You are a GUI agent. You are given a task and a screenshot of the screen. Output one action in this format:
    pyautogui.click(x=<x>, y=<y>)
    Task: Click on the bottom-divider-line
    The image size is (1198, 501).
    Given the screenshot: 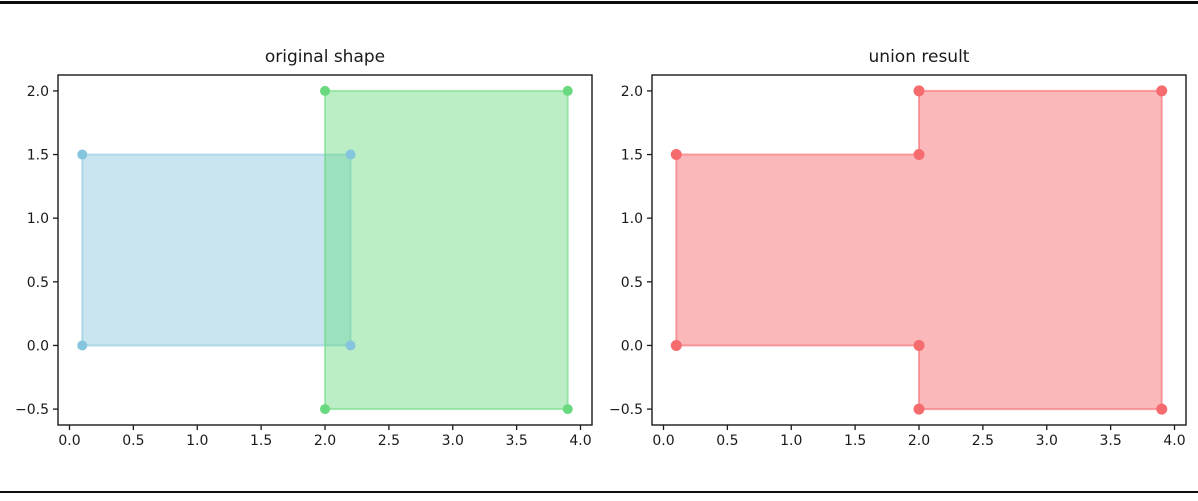 What is the action you would take?
    pyautogui.click(x=599, y=491)
    